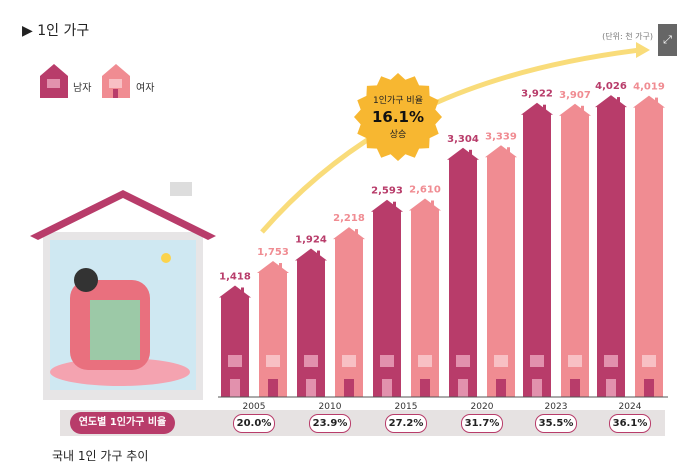 Image resolution: width=677 pixels, height=468 pixels. What do you see at coordinates (254, 423) in the screenshot?
I see `ratio-pill: 20.0%` at bounding box center [254, 423].